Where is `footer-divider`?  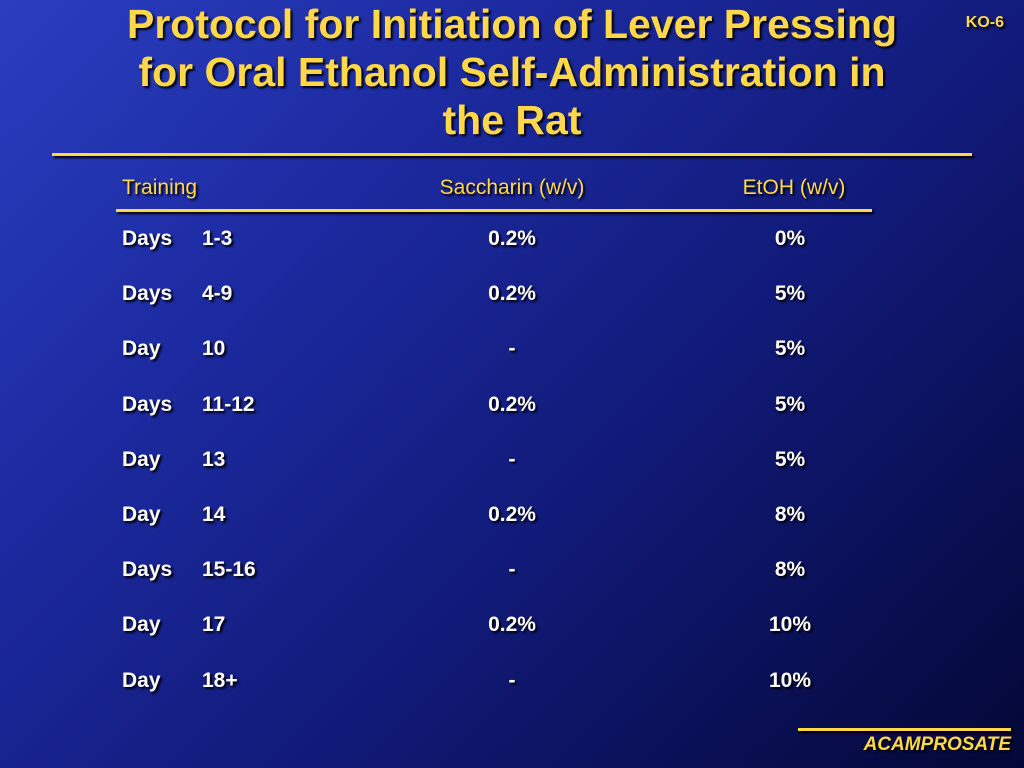
footer-divider is located at coordinates (904, 729).